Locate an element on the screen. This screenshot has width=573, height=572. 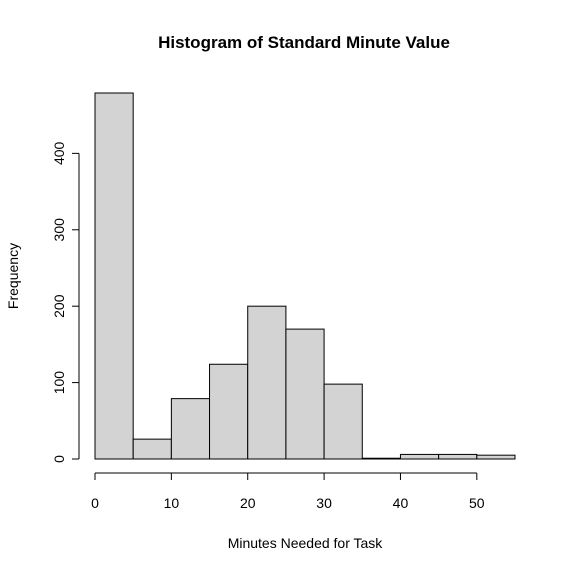
x-tick-label: 10 is located at coordinates (172, 503).